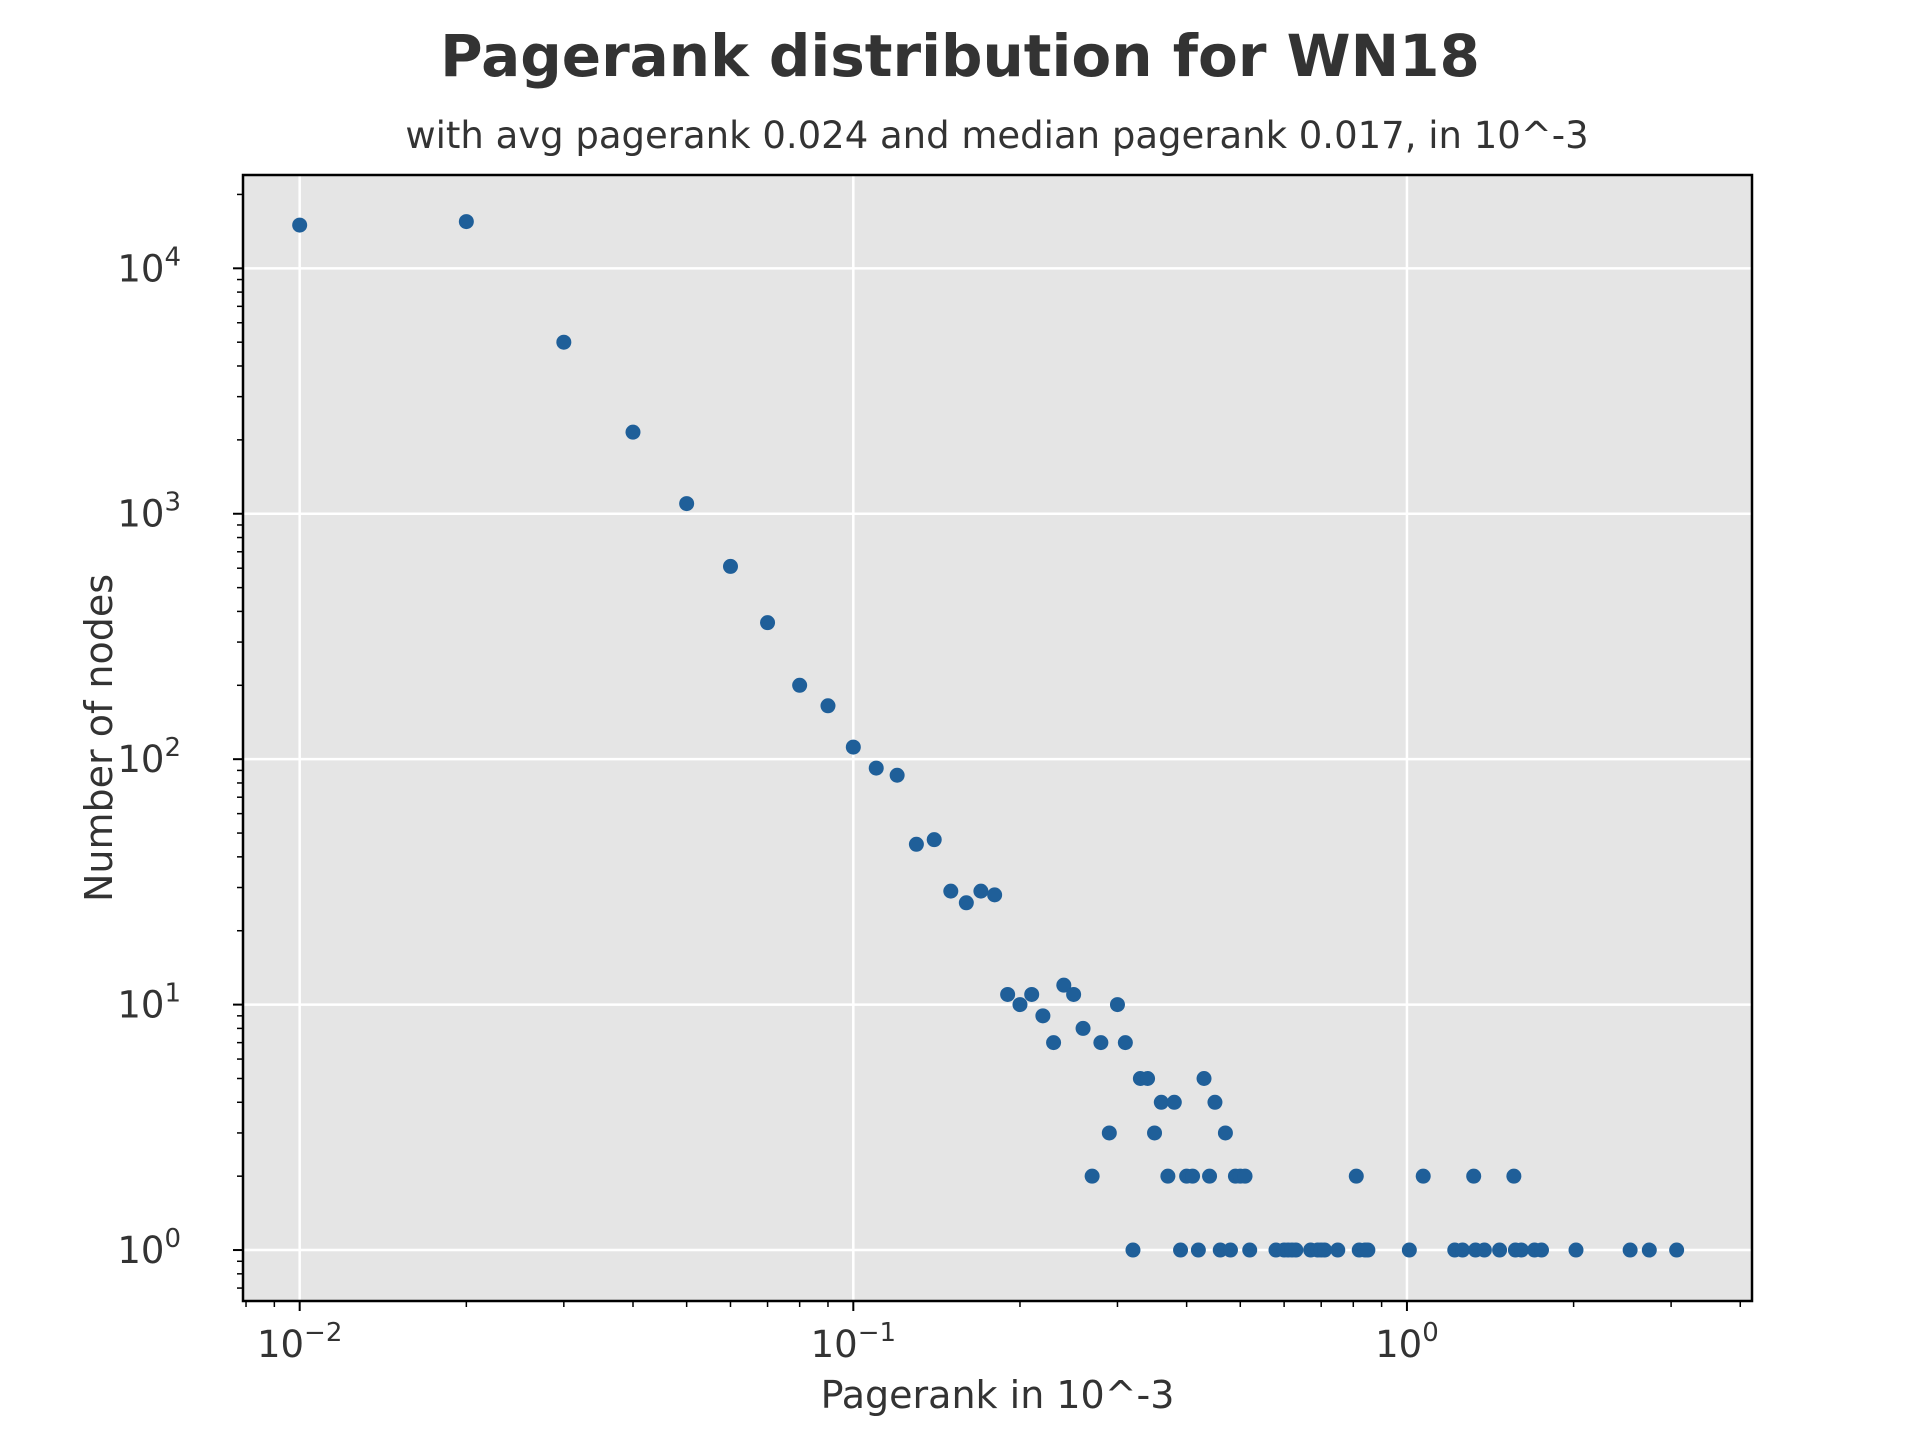  What do you see at coordinates (853, 1342) in the screenshot?
I see `x-tick-label: 10⁻¹` at bounding box center [853, 1342].